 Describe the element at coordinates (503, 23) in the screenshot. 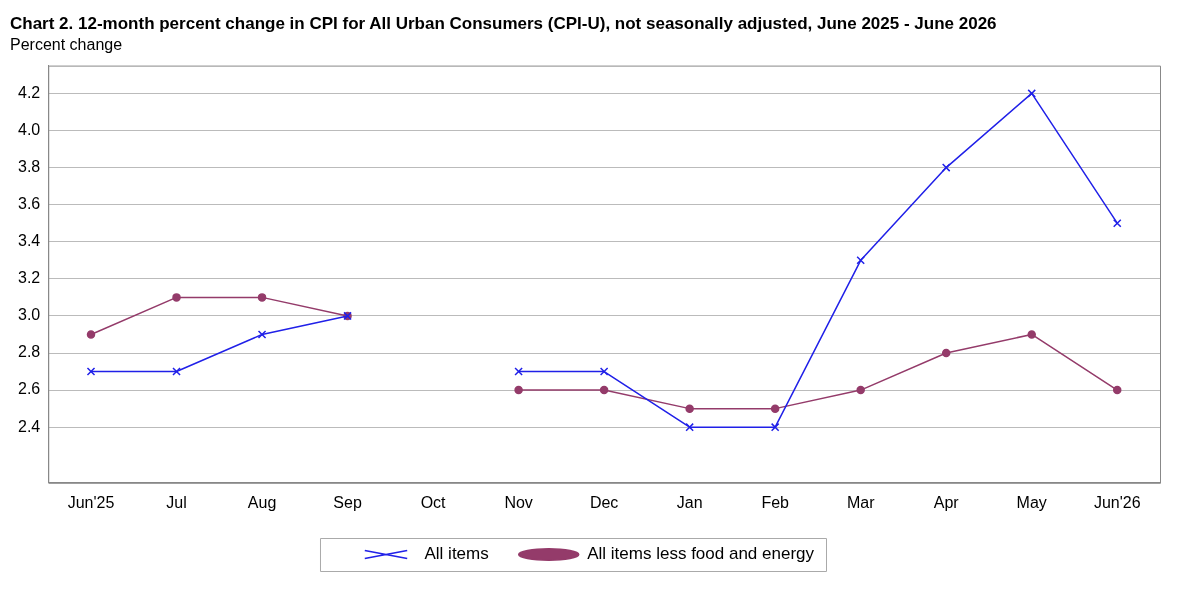

I see `chart-title: Chart 2. 12-month percent change in CPI for All Urban Consumers (CPI-U), not seasonally adjusted, June 2025 - June 2026` at that location.